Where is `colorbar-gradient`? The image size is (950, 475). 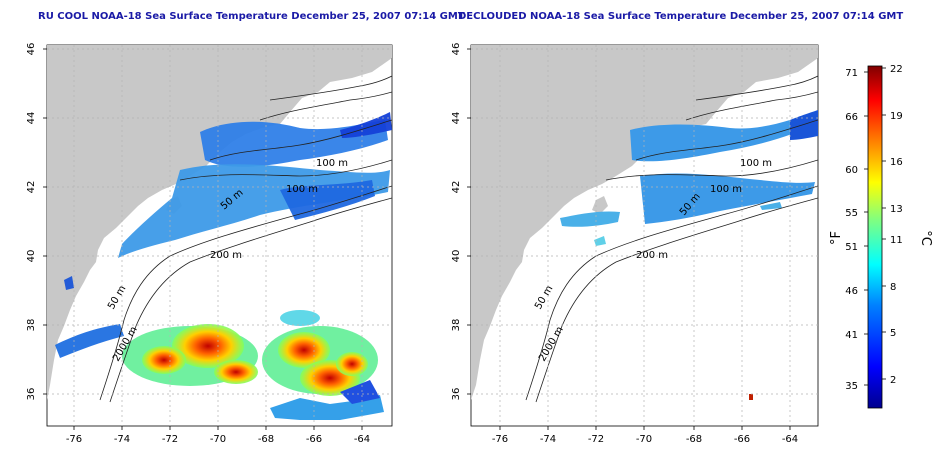 colorbar-gradient is located at coordinates (875, 237).